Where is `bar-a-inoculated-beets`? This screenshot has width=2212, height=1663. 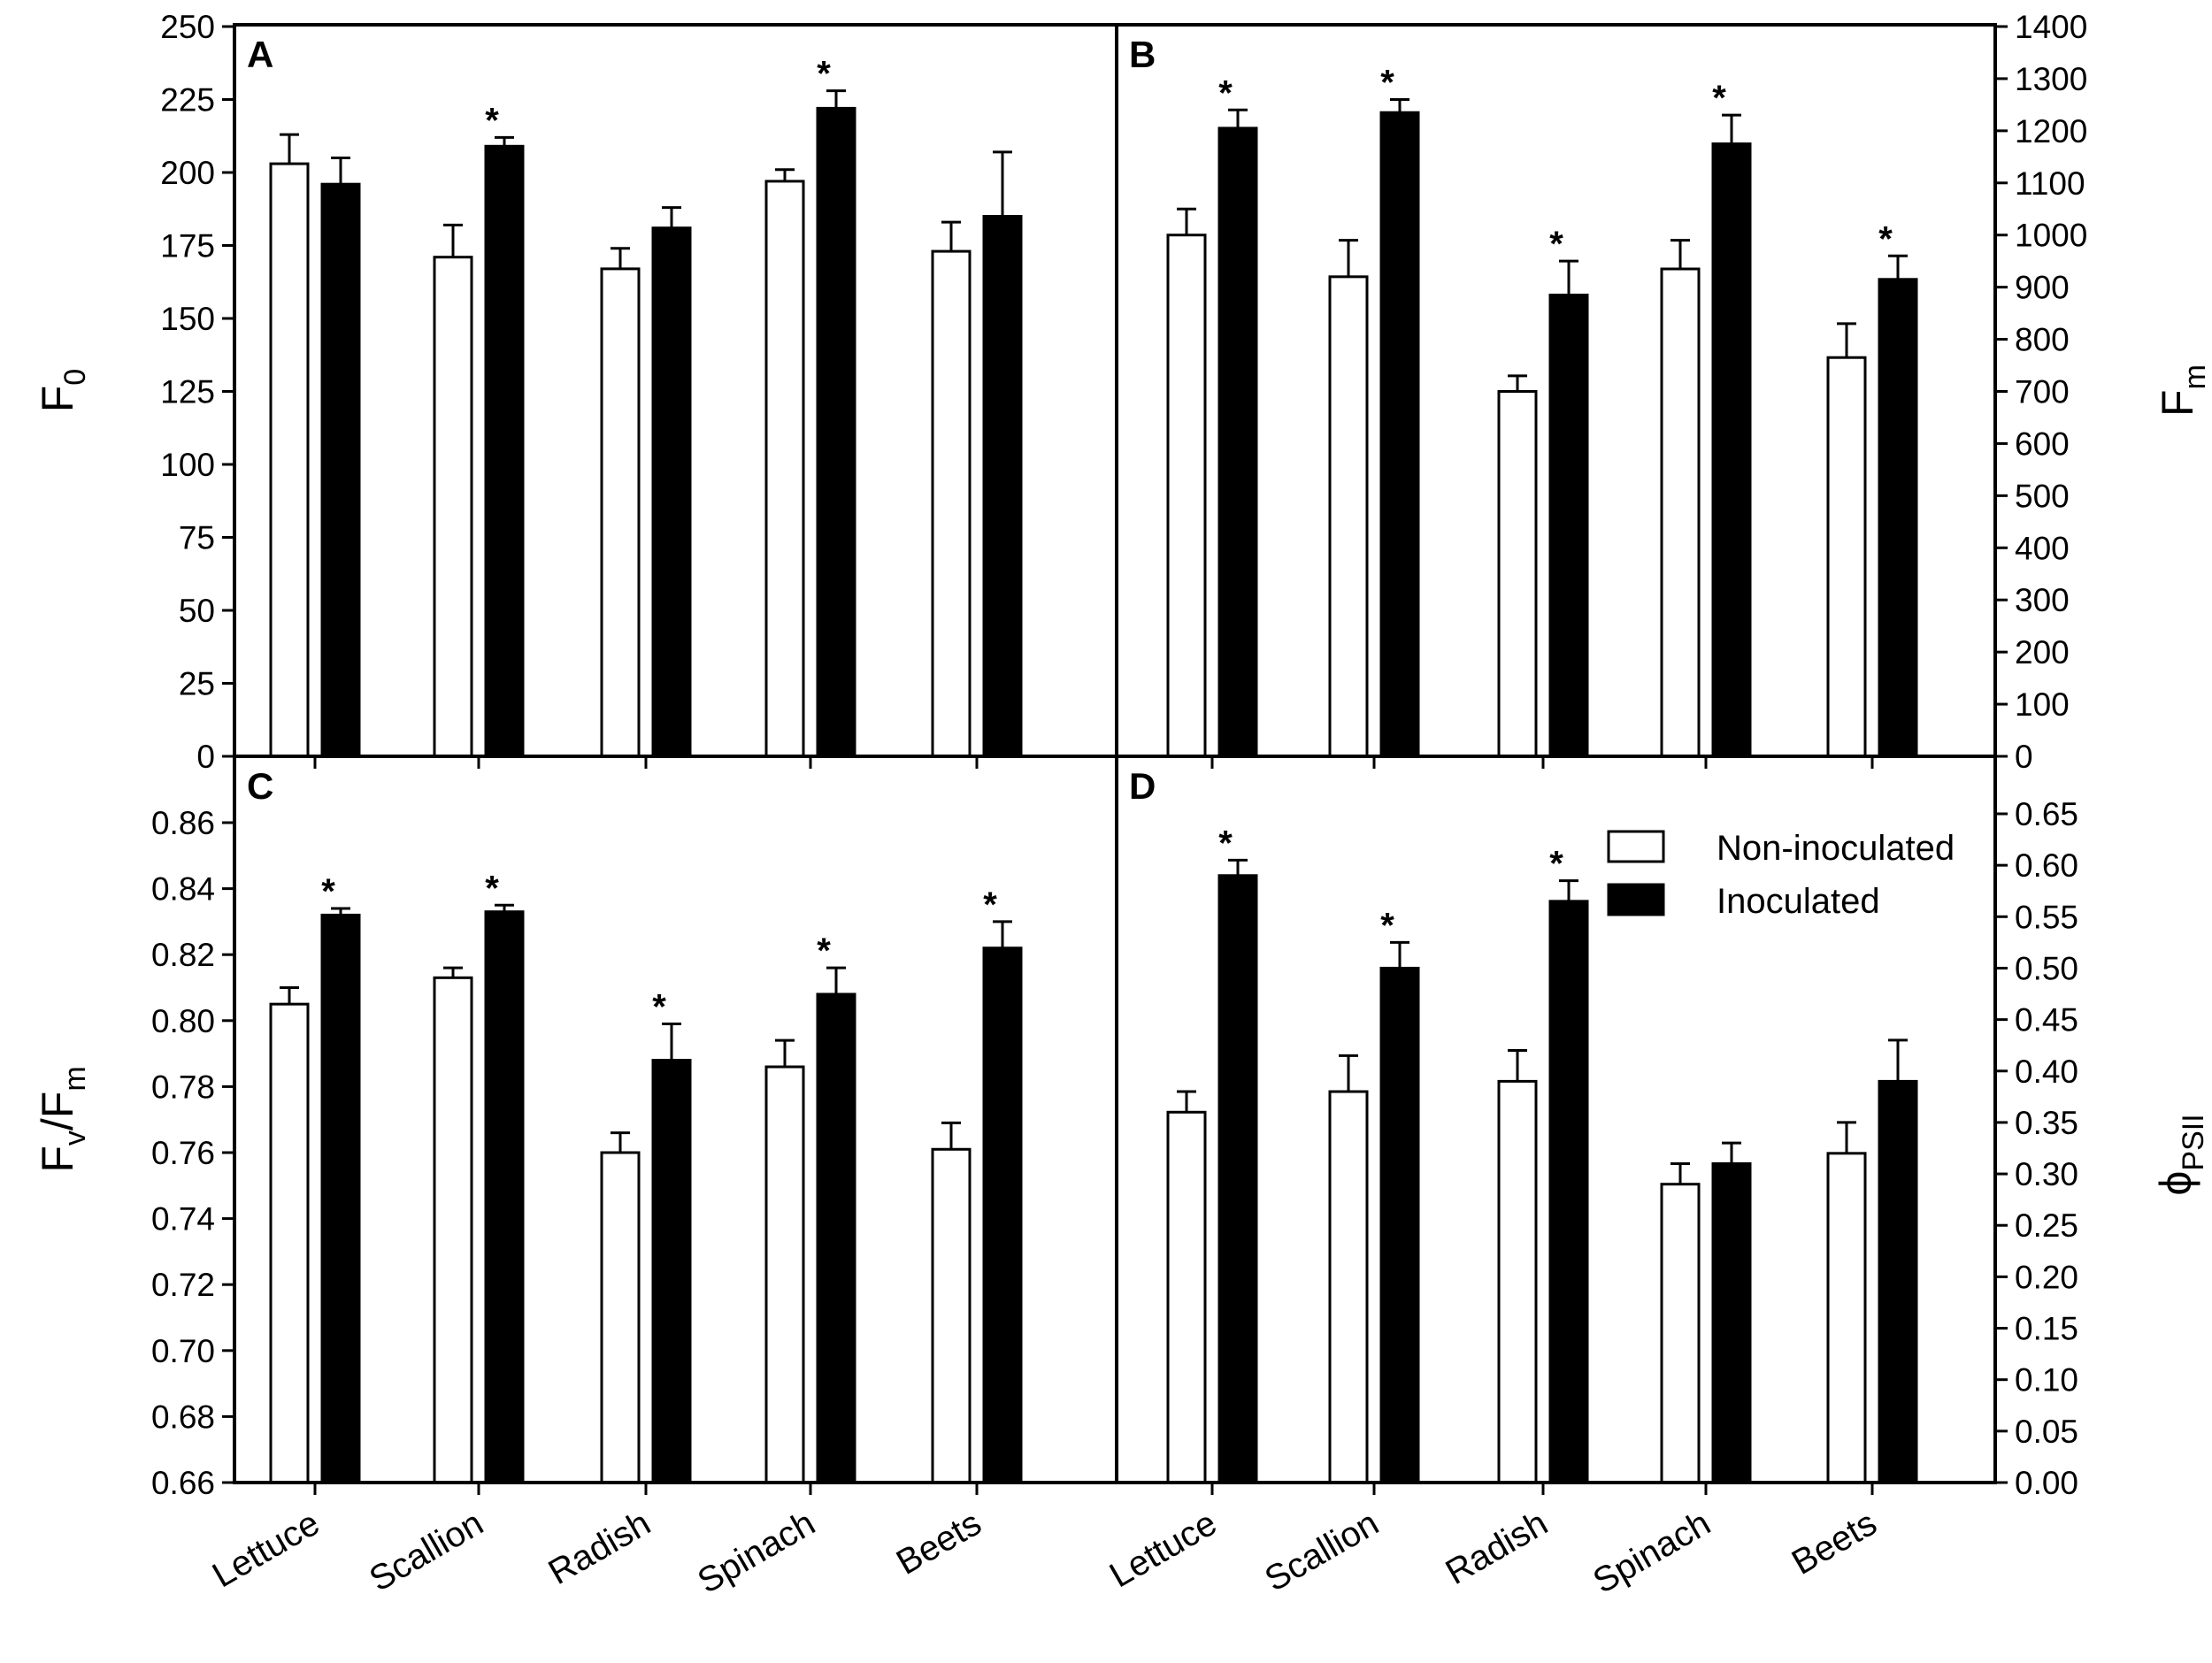
bar-a-inoculated-beets is located at coordinates (1003, 487).